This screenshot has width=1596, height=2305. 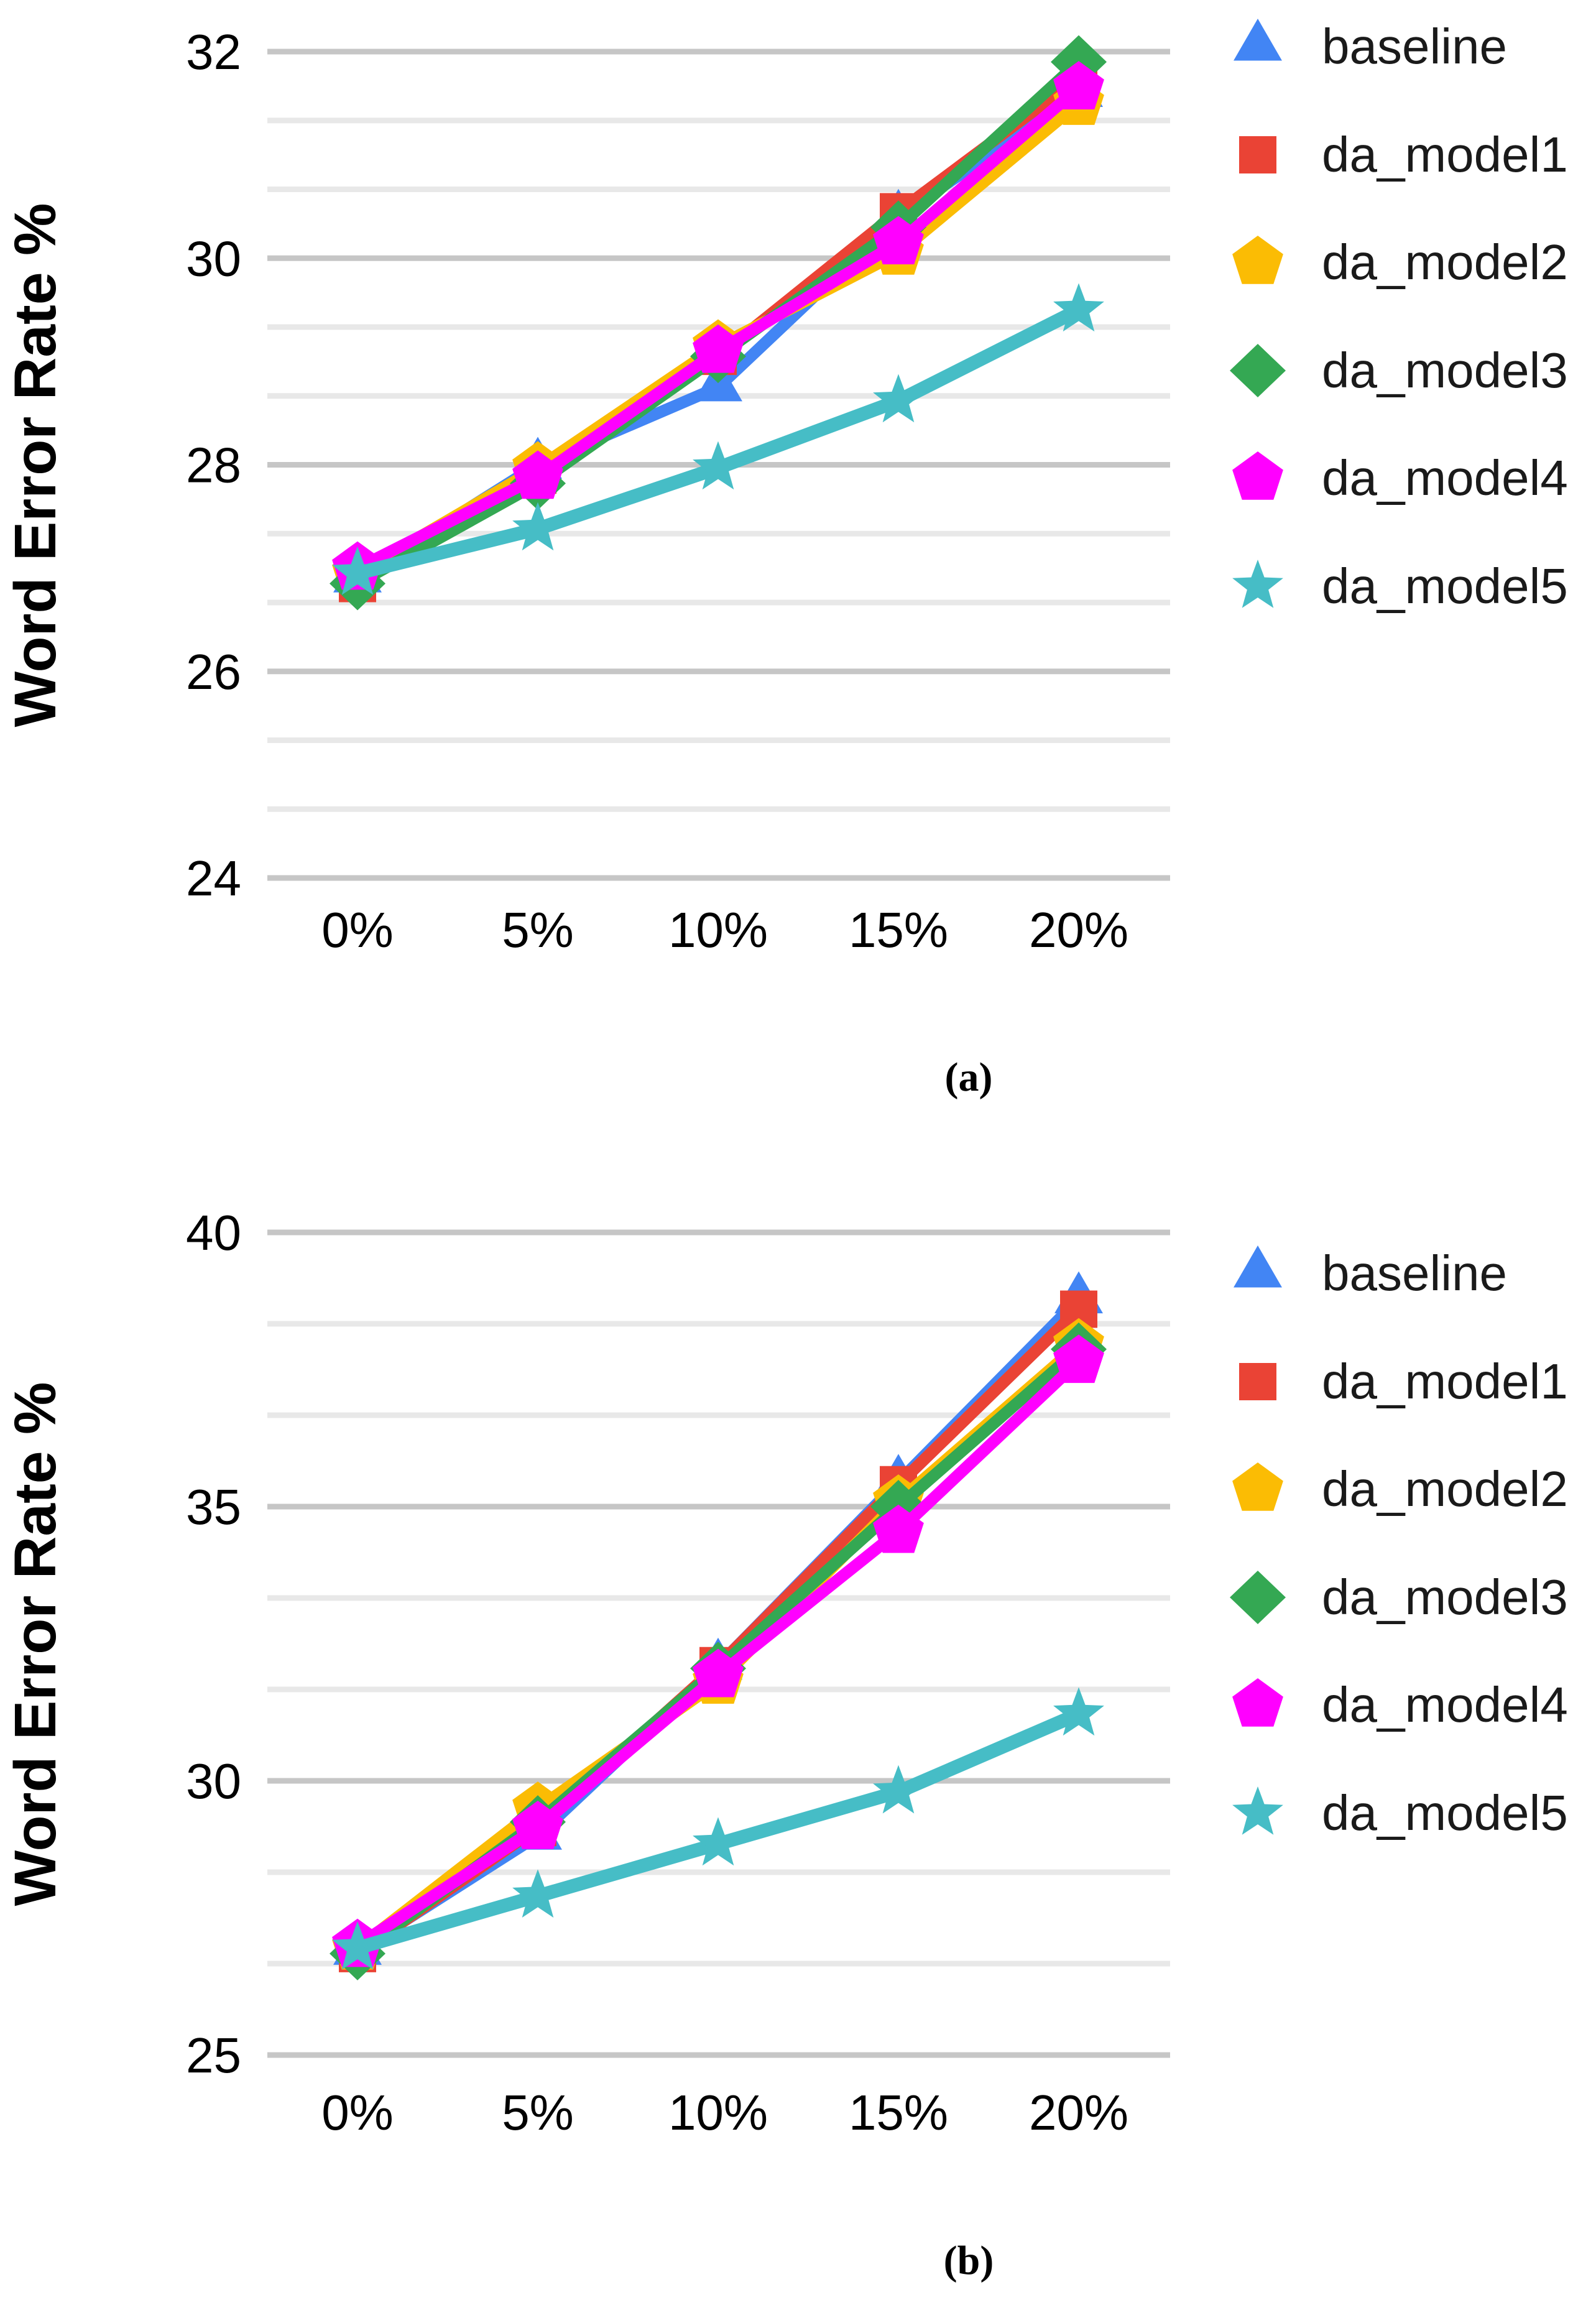 What do you see at coordinates (214, 2055) in the screenshot?
I see `y-tick-label: 25` at bounding box center [214, 2055].